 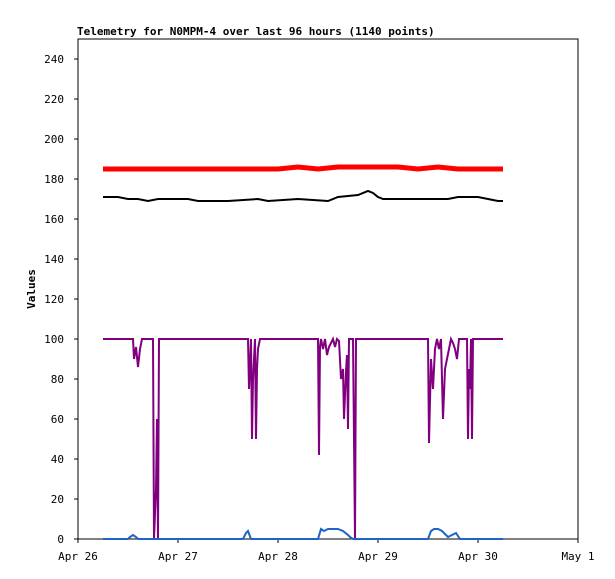 What do you see at coordinates (326, 551) in the screenshot?
I see `x-axis: Apr 26 Apr 27 Apr 28 Apr 29 Apr 30 May 1` at bounding box center [326, 551].